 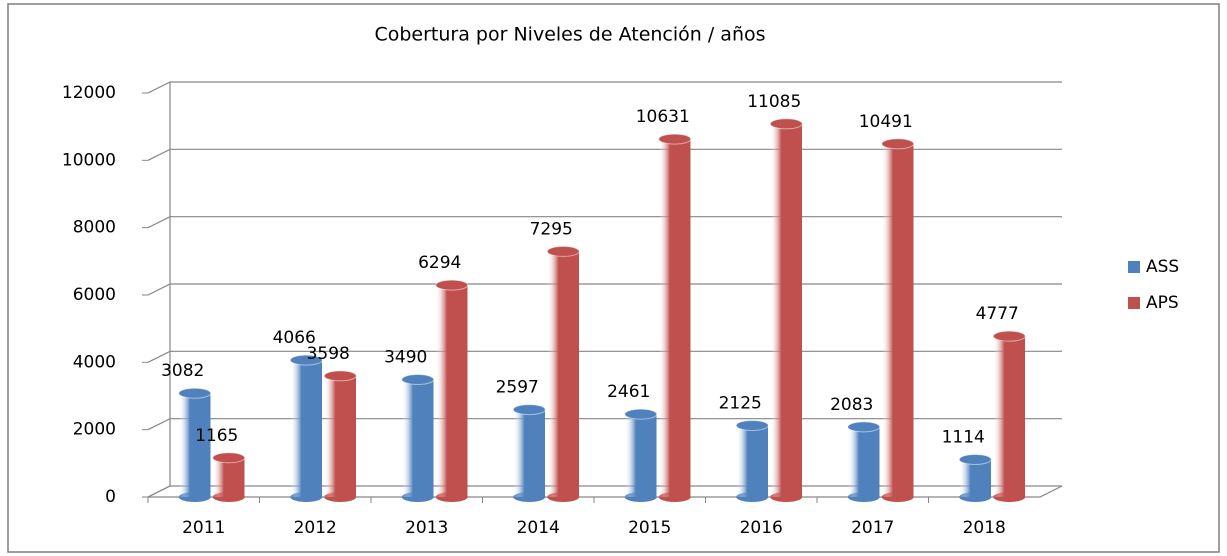 I want to click on x-tick-label: 2018, so click(x=984, y=528).